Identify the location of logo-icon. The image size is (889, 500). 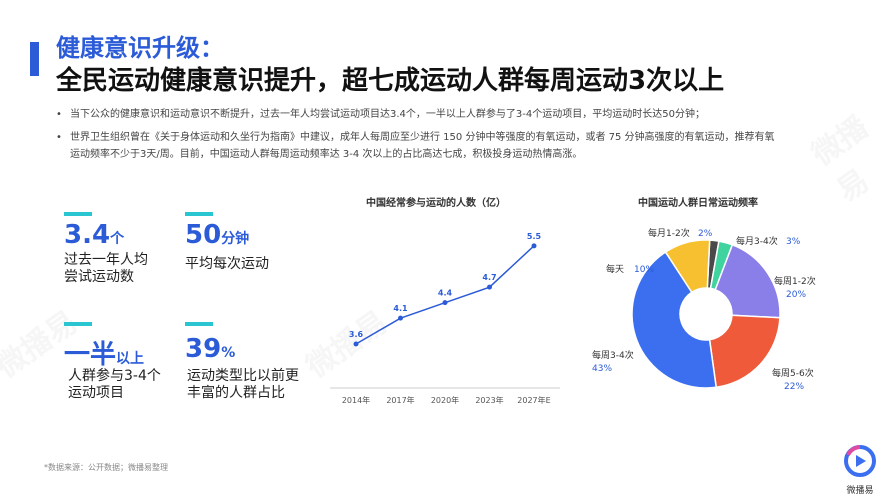
(860, 461).